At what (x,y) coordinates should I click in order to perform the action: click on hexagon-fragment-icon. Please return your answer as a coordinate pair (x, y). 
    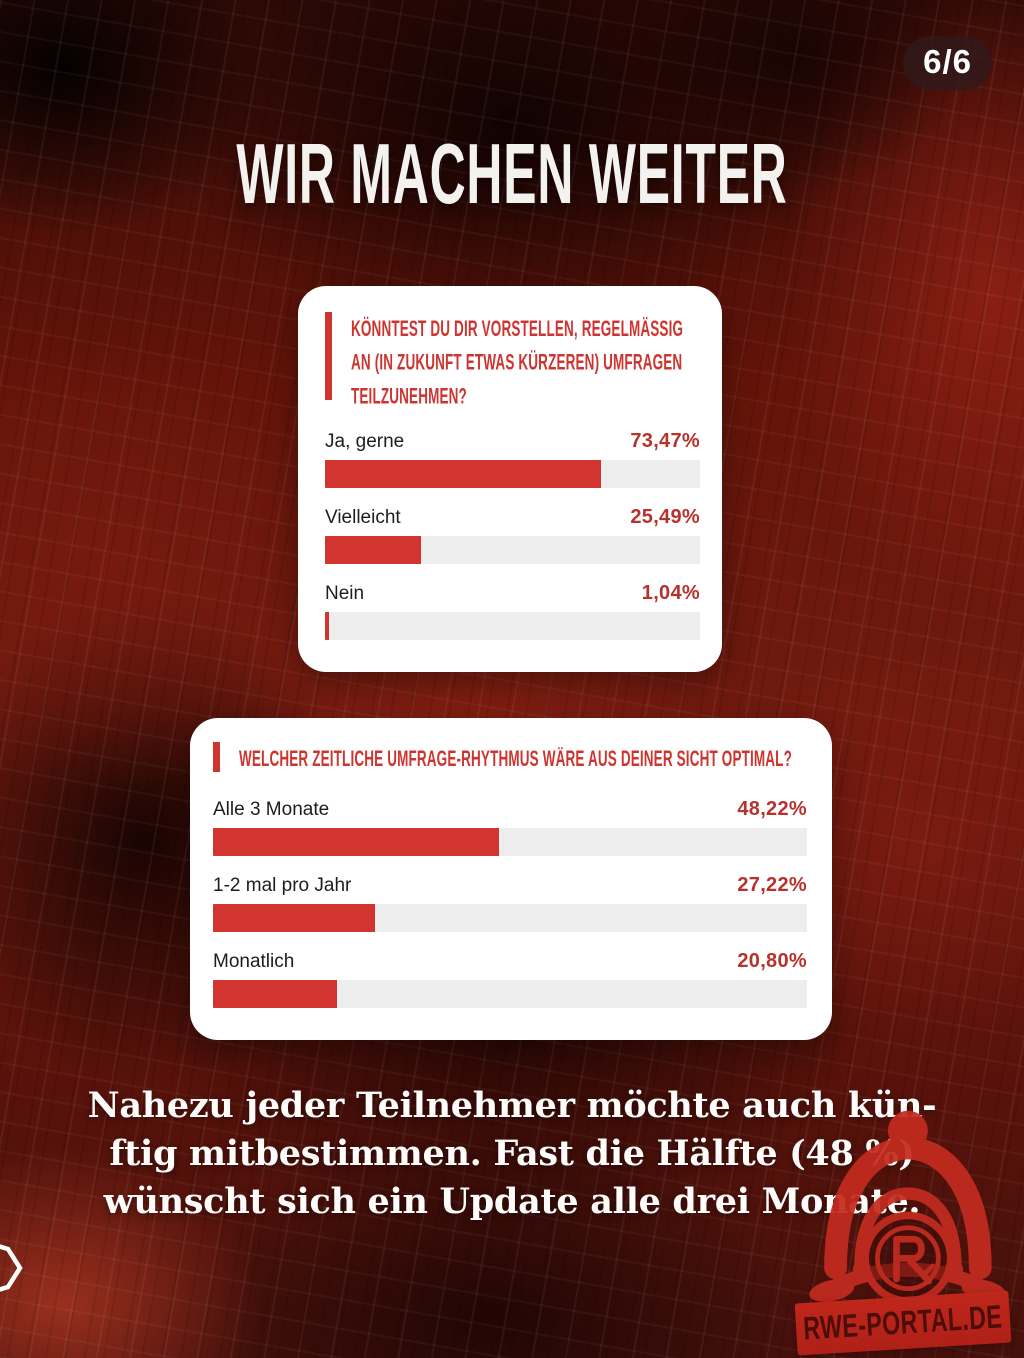
    Looking at the image, I should click on (11, 1268).